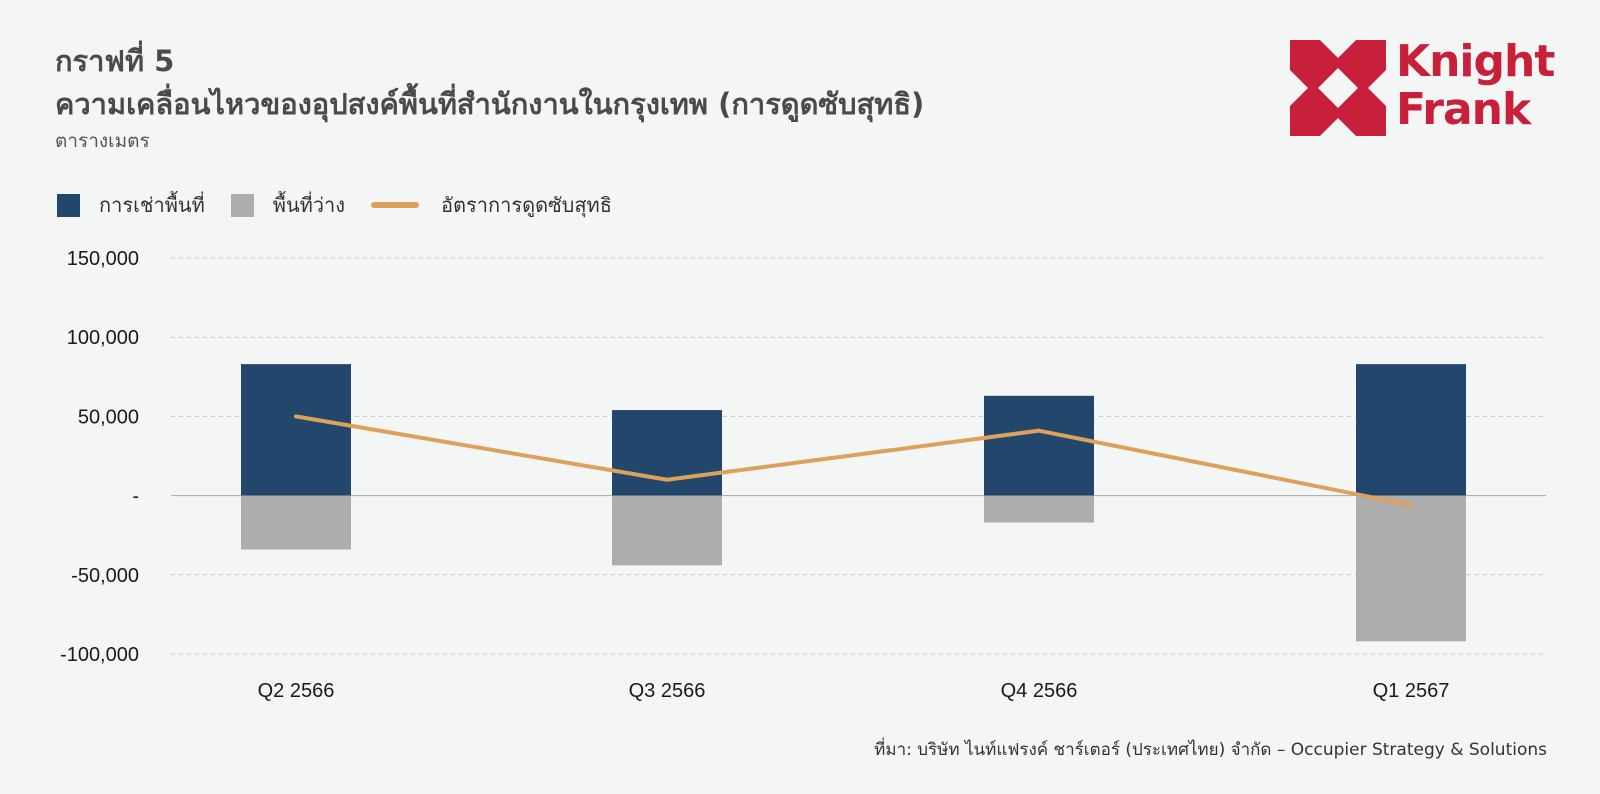 Image resolution: width=1600 pixels, height=794 pixels. I want to click on x-tick-label: Q1 2567, so click(1411, 691).